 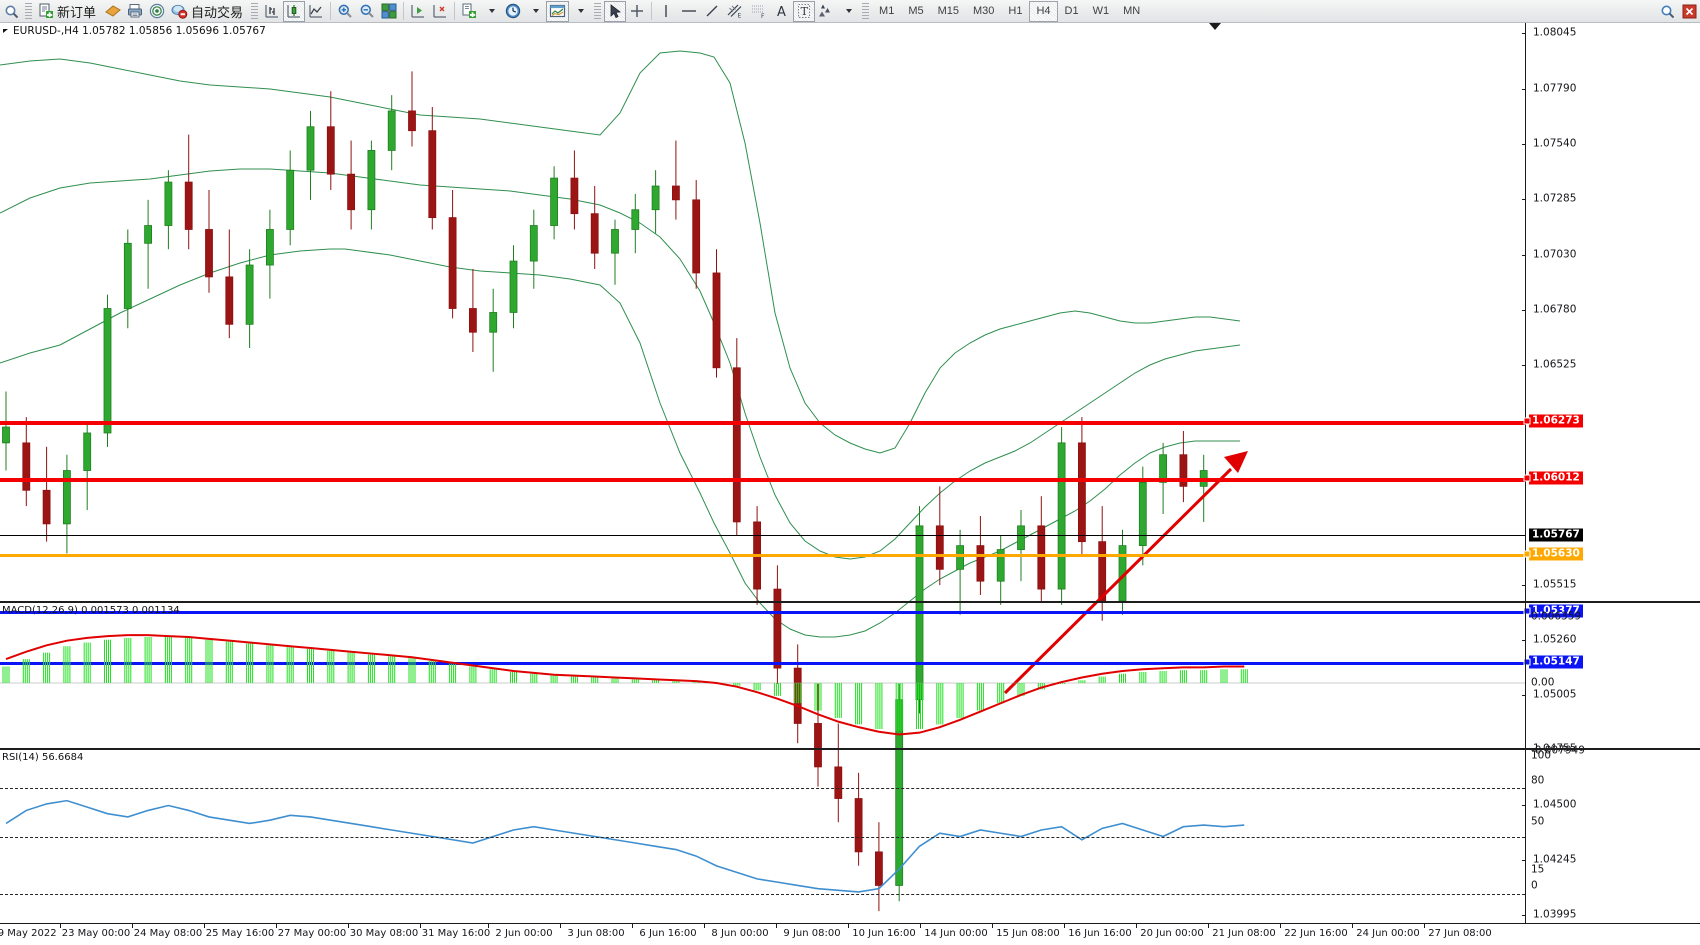 What do you see at coordinates (535, 11) in the screenshot?
I see `period-dropdown-arrow` at bounding box center [535, 11].